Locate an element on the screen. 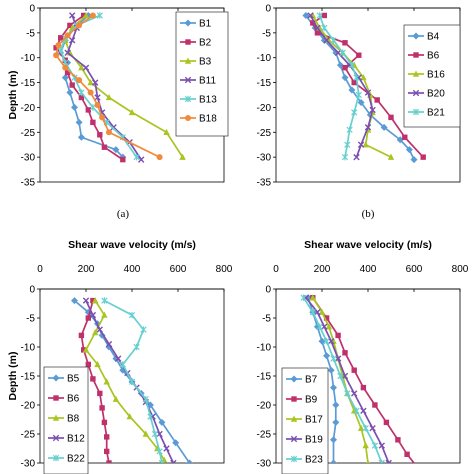 The height and width of the screenshot is (474, 474). y-tick-label: -5 is located at coordinates (30, 319).